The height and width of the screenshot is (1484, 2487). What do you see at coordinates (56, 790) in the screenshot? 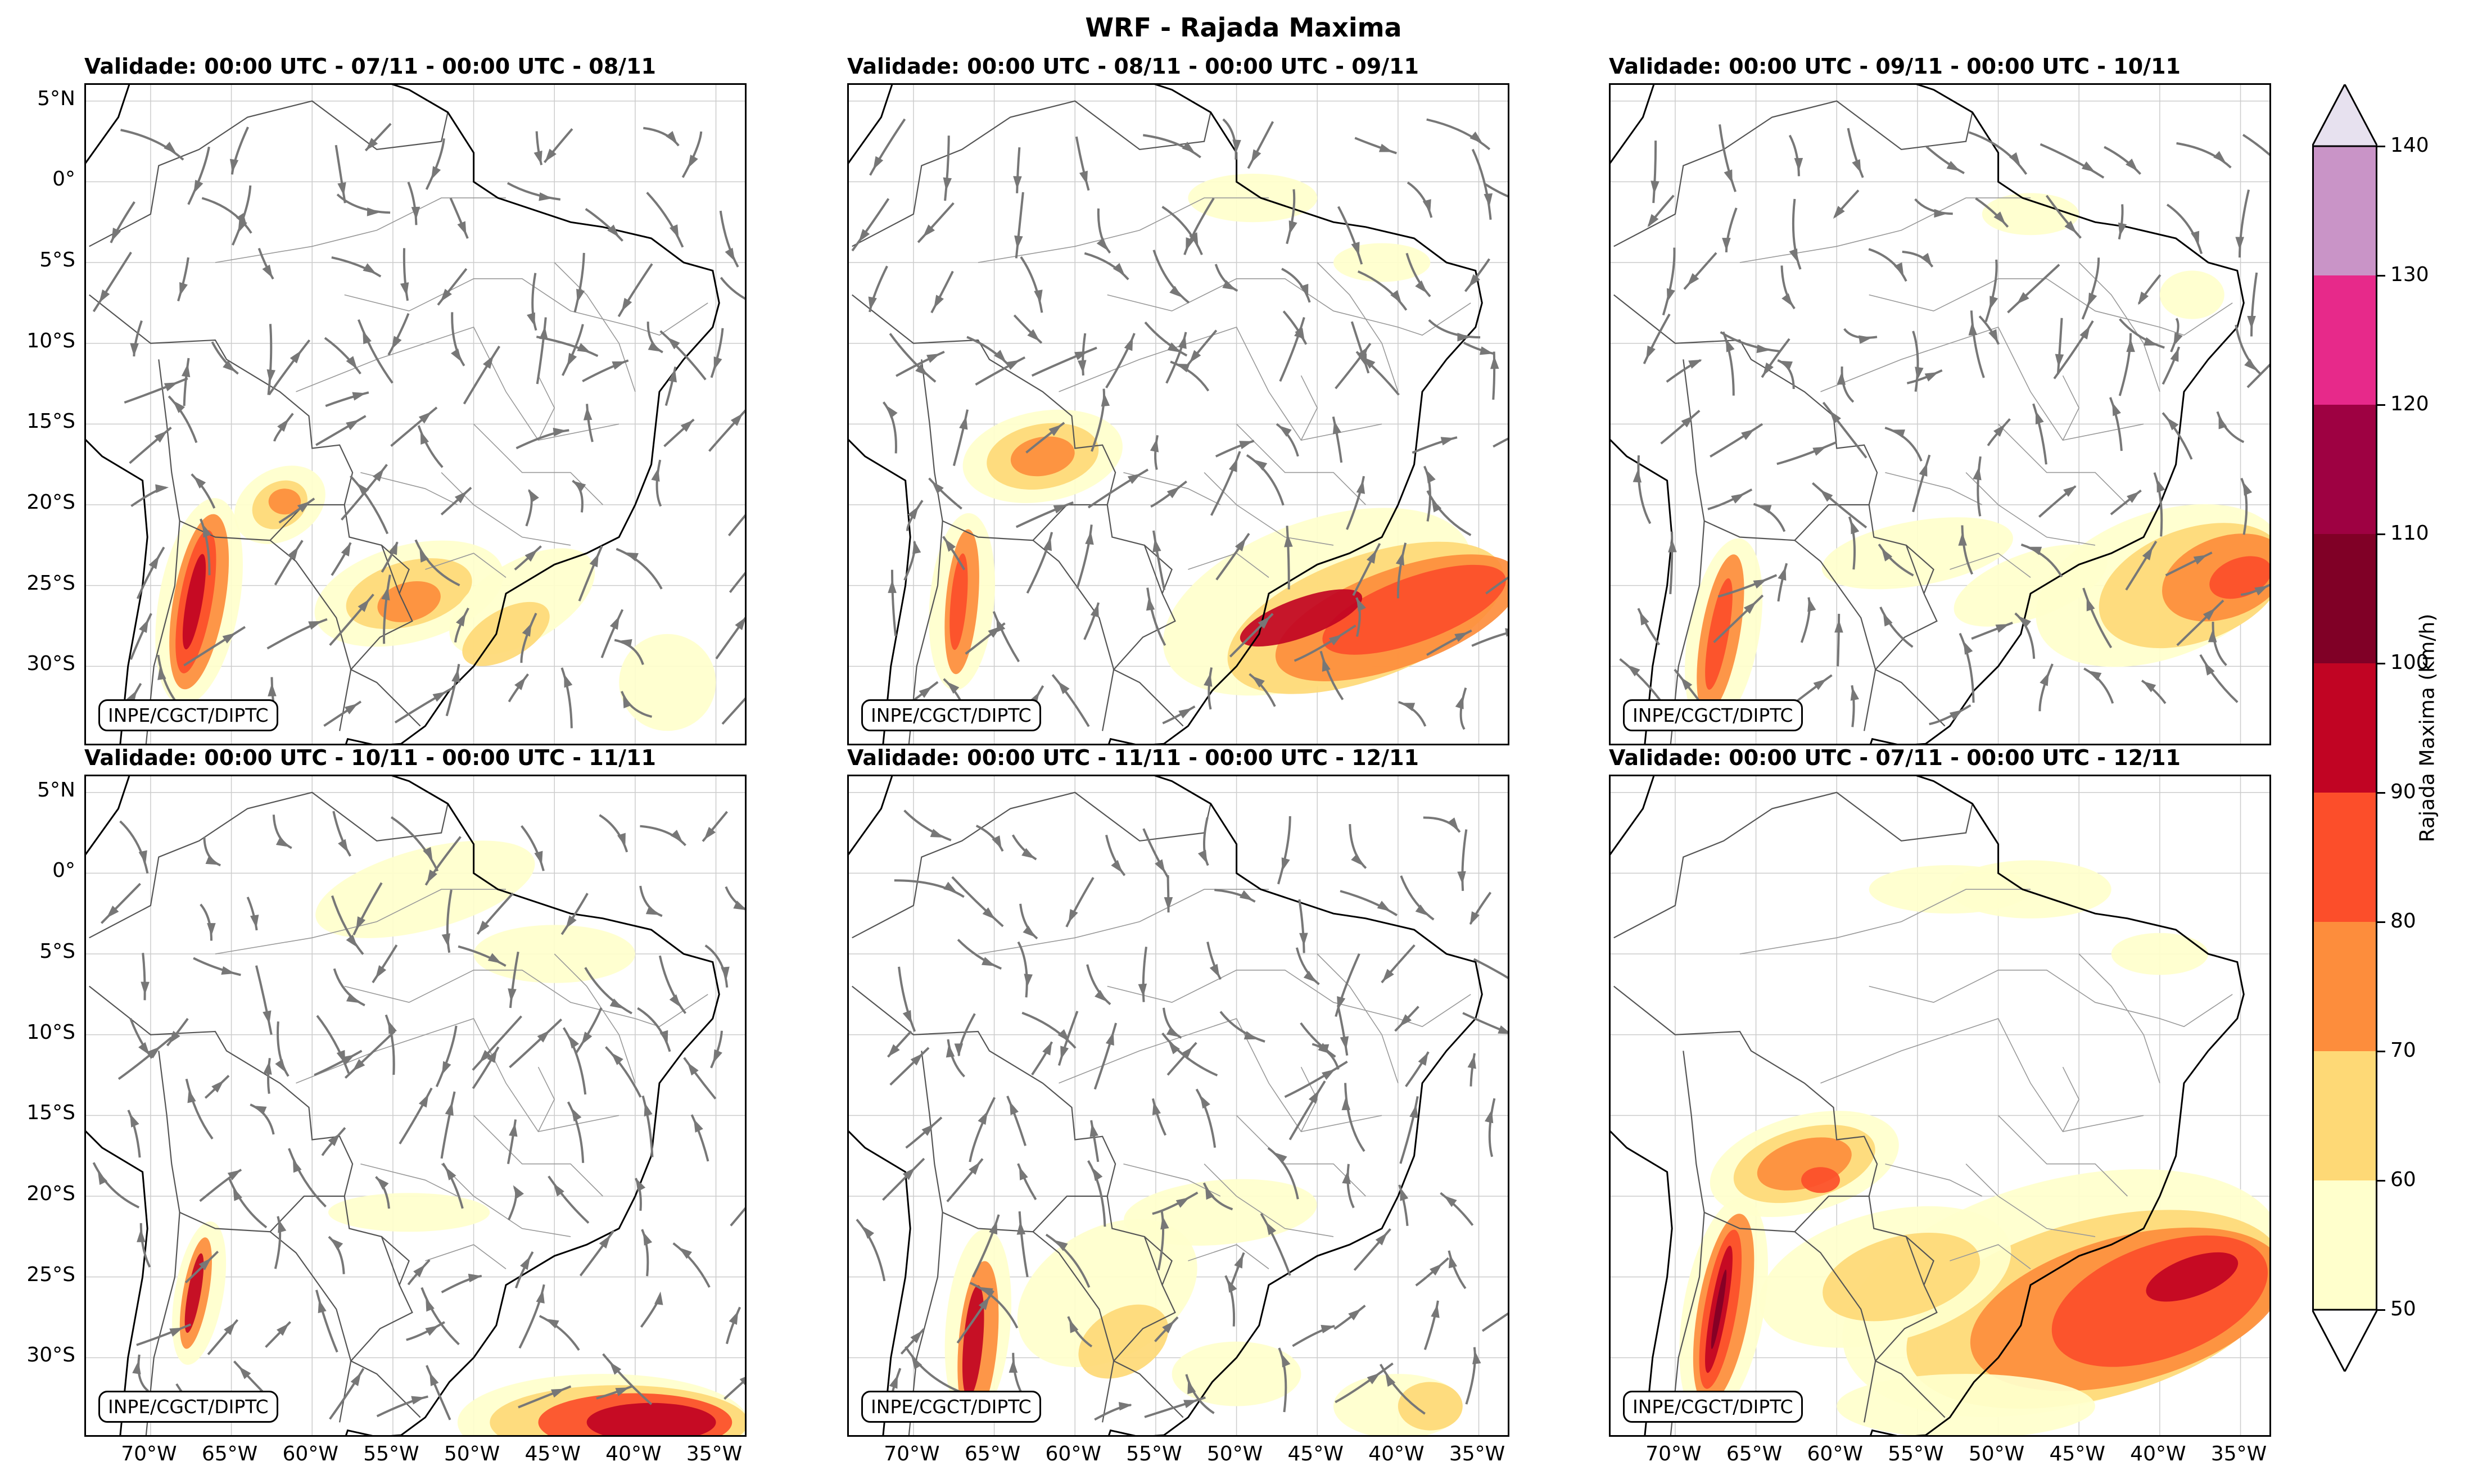
I see `lat-tick-label: 5°N` at bounding box center [56, 790].